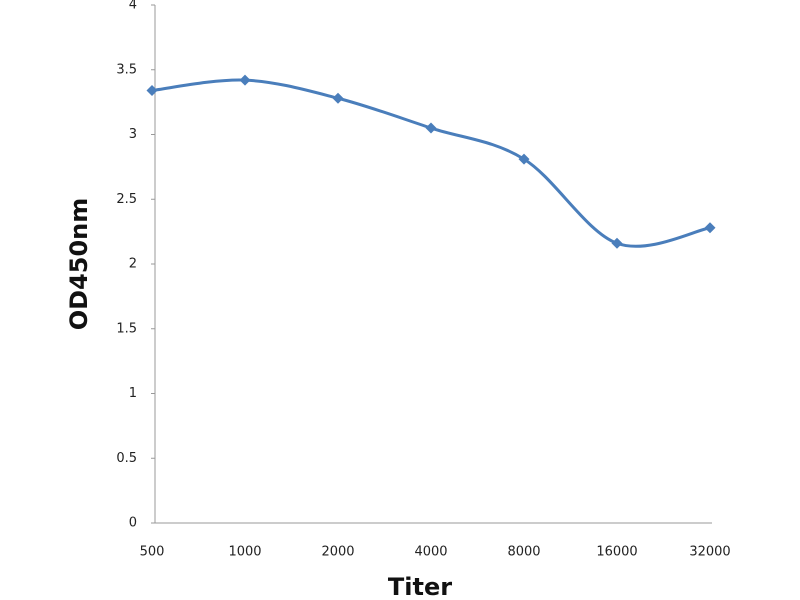 The width and height of the screenshot is (800, 600). Describe the element at coordinates (133, 134) in the screenshot. I see `y-tick-label: 3` at that location.